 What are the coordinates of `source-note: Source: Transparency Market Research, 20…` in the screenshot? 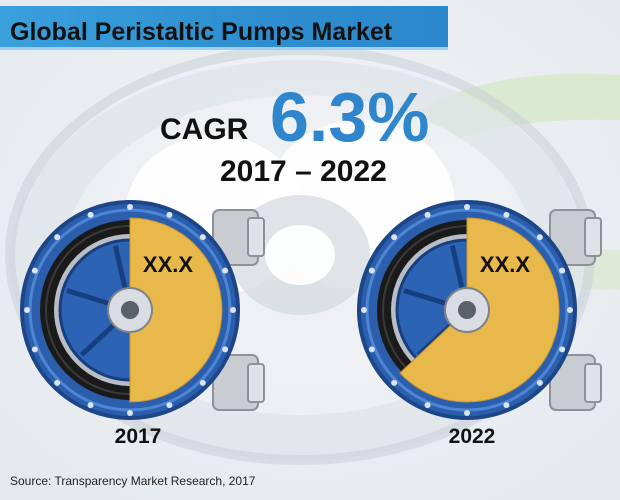 It's located at (133, 481).